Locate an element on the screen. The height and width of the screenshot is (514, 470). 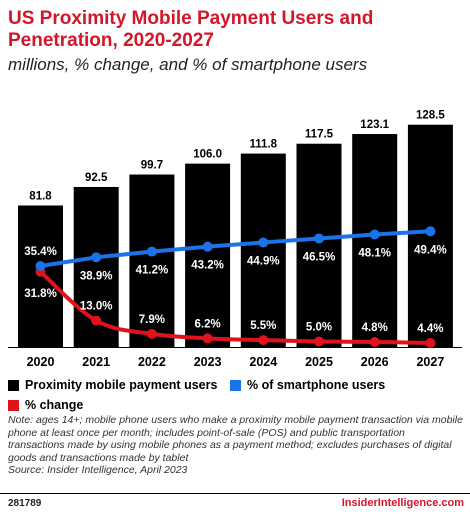
legend-change: % change is located at coordinates (45, 405).